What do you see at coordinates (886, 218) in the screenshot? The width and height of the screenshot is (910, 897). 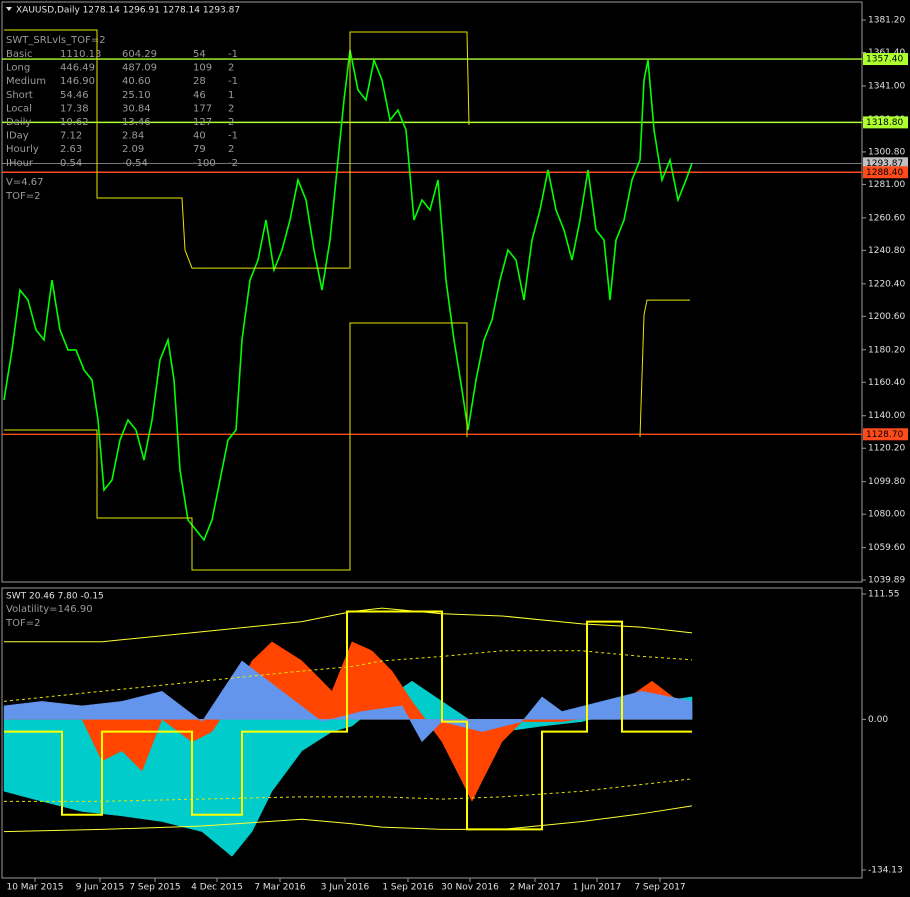 I see `y-tick-label: 1260.60` at bounding box center [886, 218].